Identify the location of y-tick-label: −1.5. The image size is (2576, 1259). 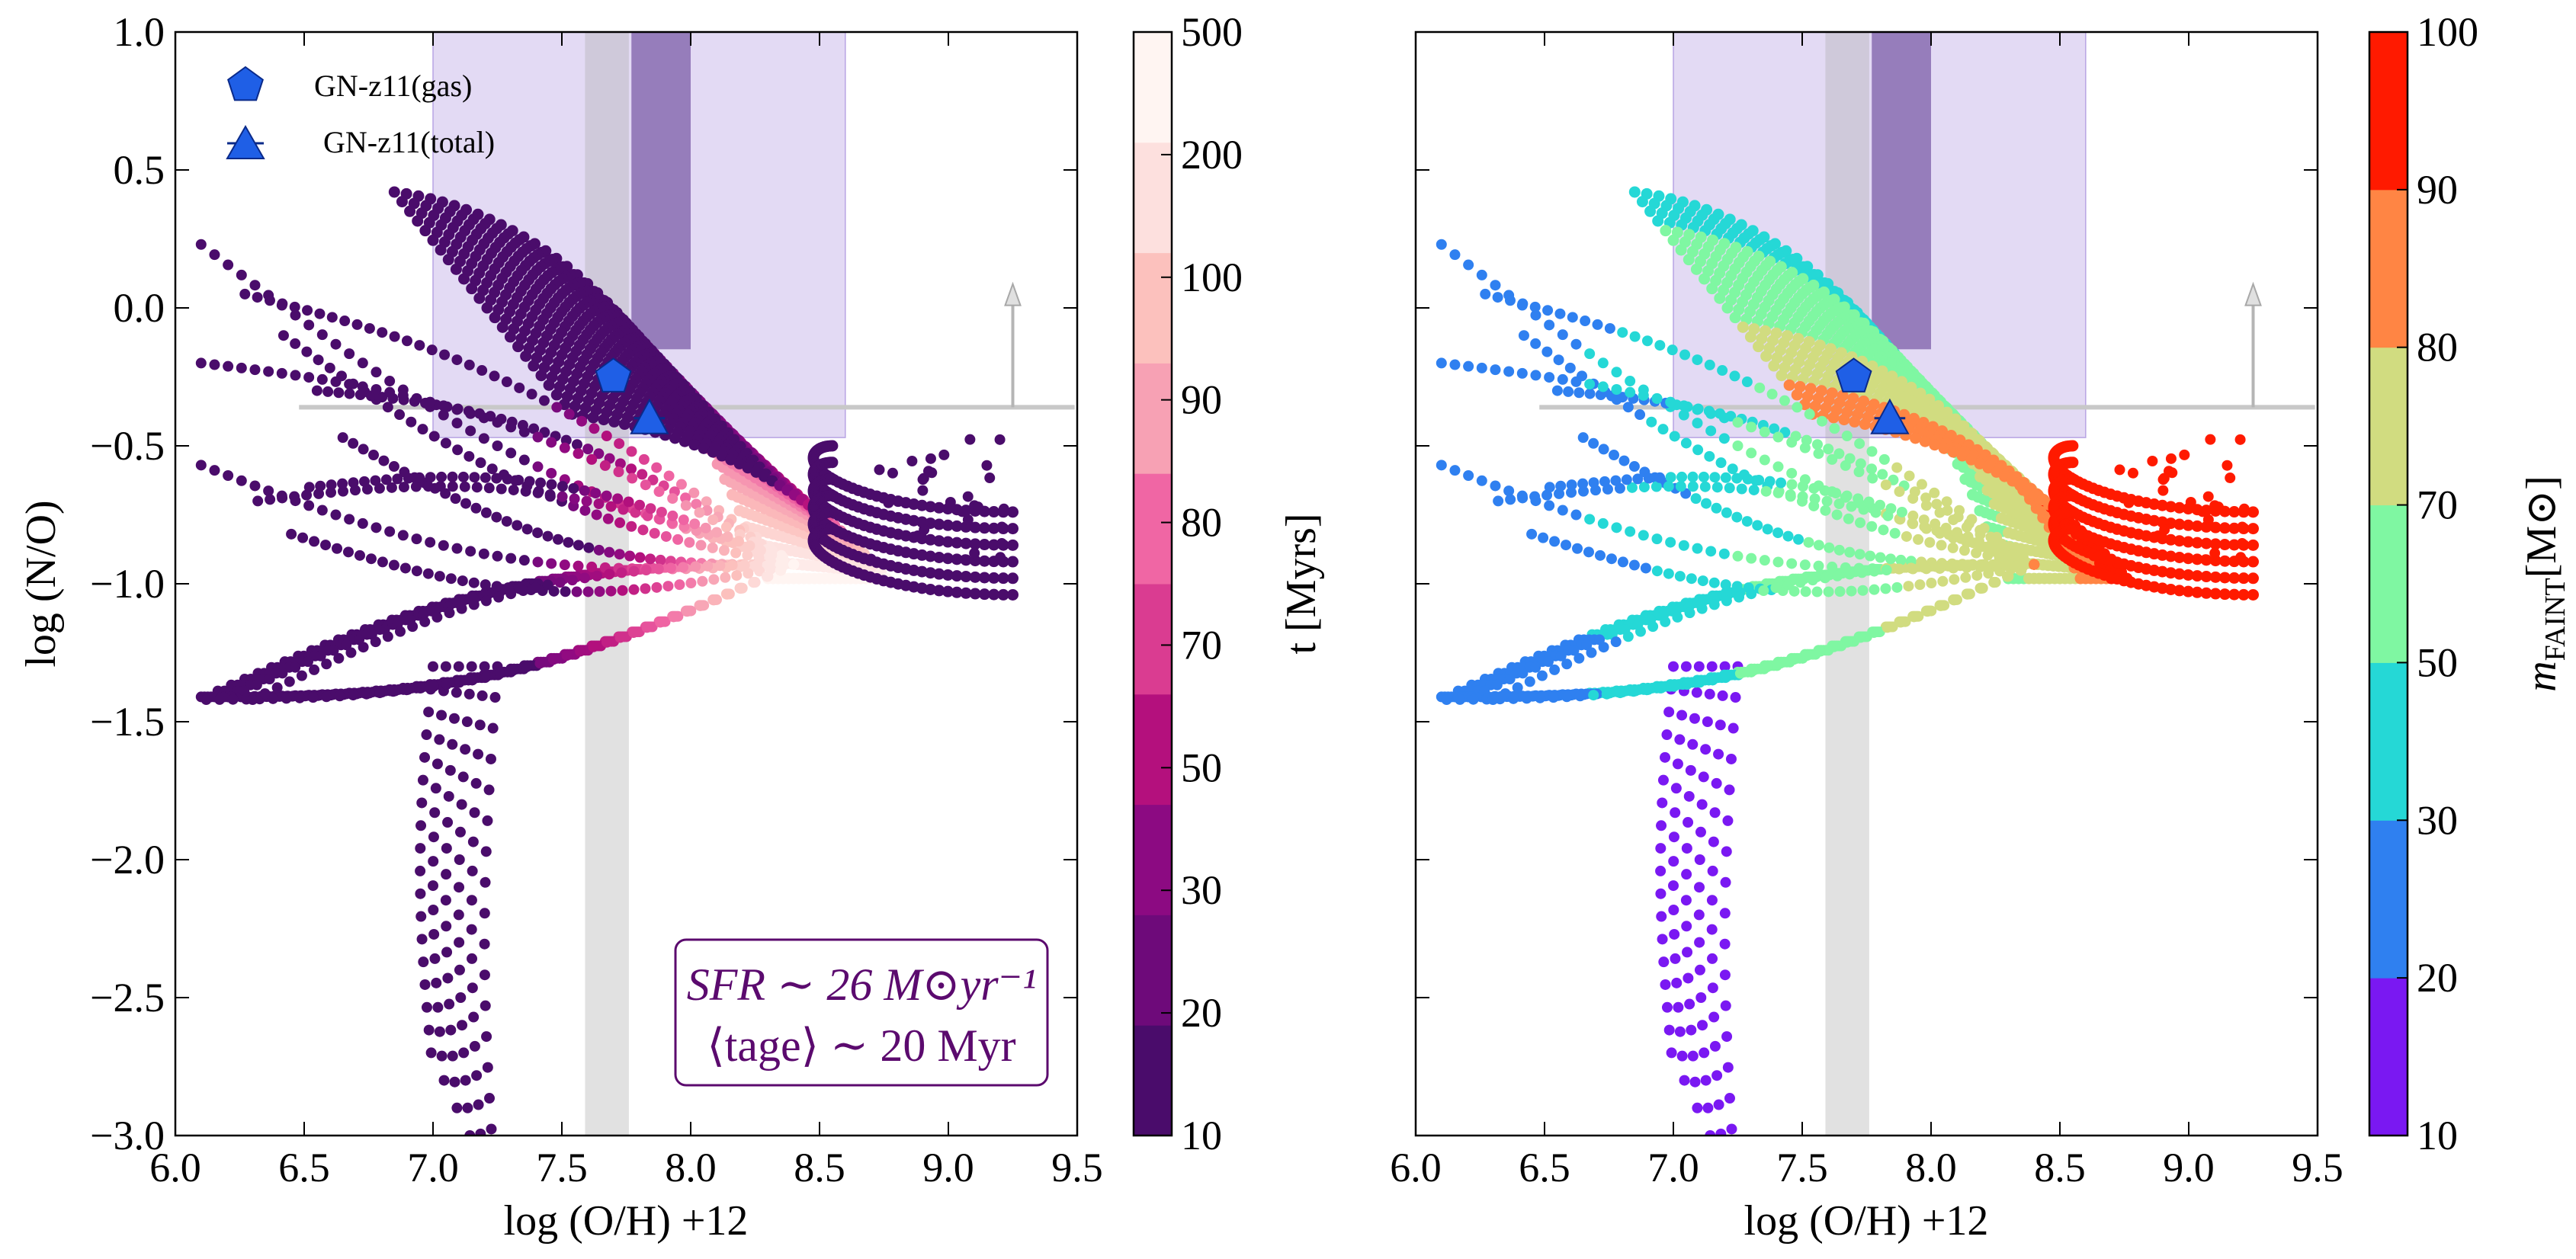
(127, 722).